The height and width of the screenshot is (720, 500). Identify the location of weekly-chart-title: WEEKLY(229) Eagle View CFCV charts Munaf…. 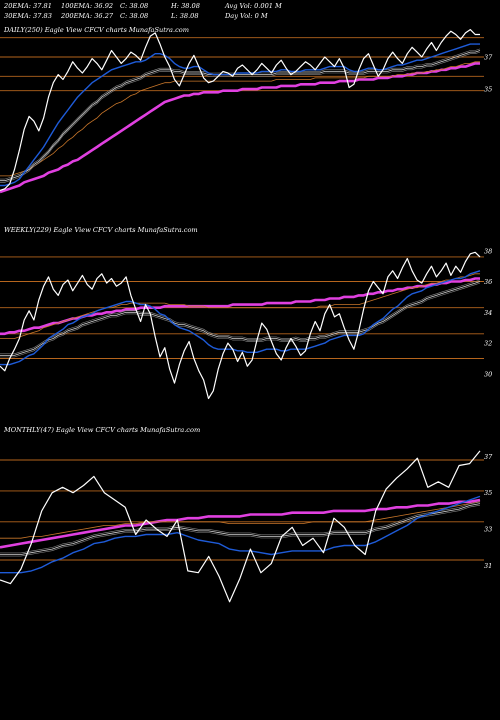
(101, 230).